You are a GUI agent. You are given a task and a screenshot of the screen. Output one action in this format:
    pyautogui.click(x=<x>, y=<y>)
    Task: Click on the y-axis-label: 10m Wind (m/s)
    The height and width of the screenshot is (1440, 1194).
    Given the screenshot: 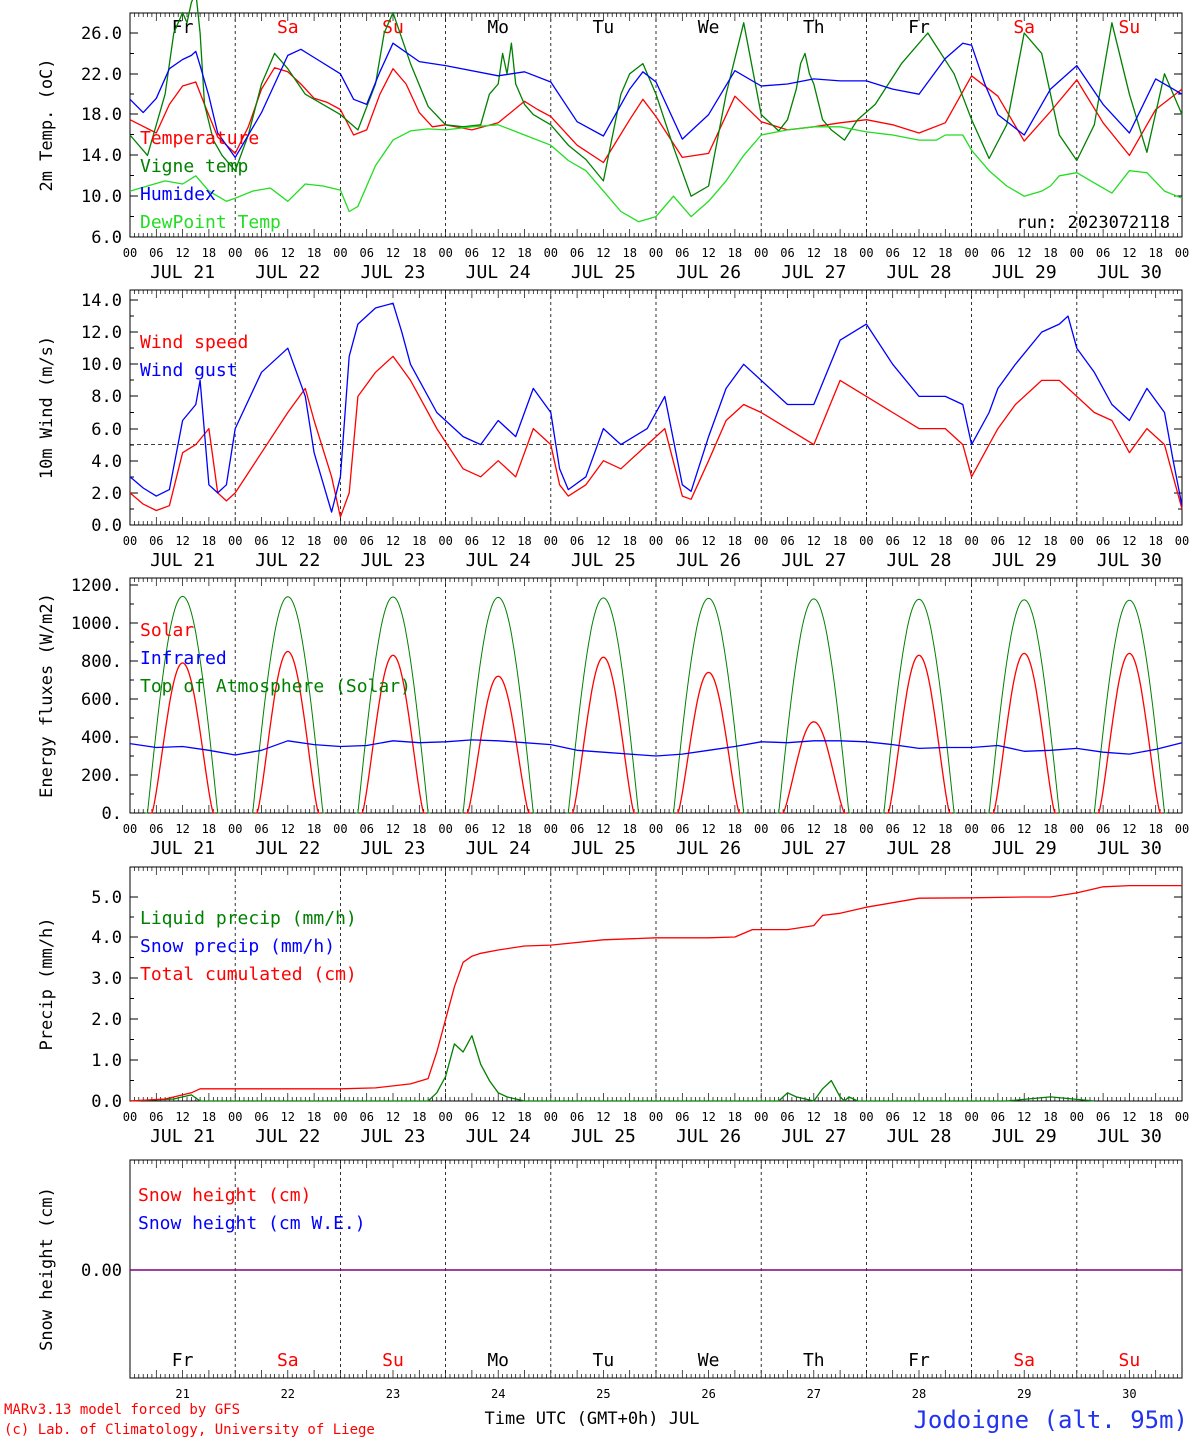 What is the action you would take?
    pyautogui.click(x=47, y=407)
    